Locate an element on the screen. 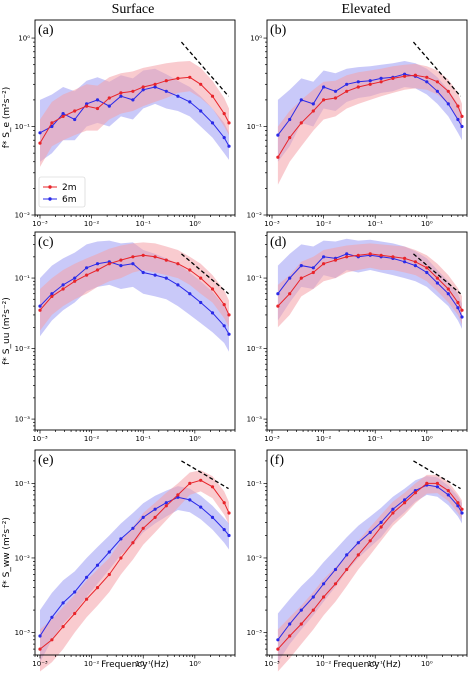 The image size is (474, 673). x-axis-label: Frequency (Hz) is located at coordinates (135, 665).